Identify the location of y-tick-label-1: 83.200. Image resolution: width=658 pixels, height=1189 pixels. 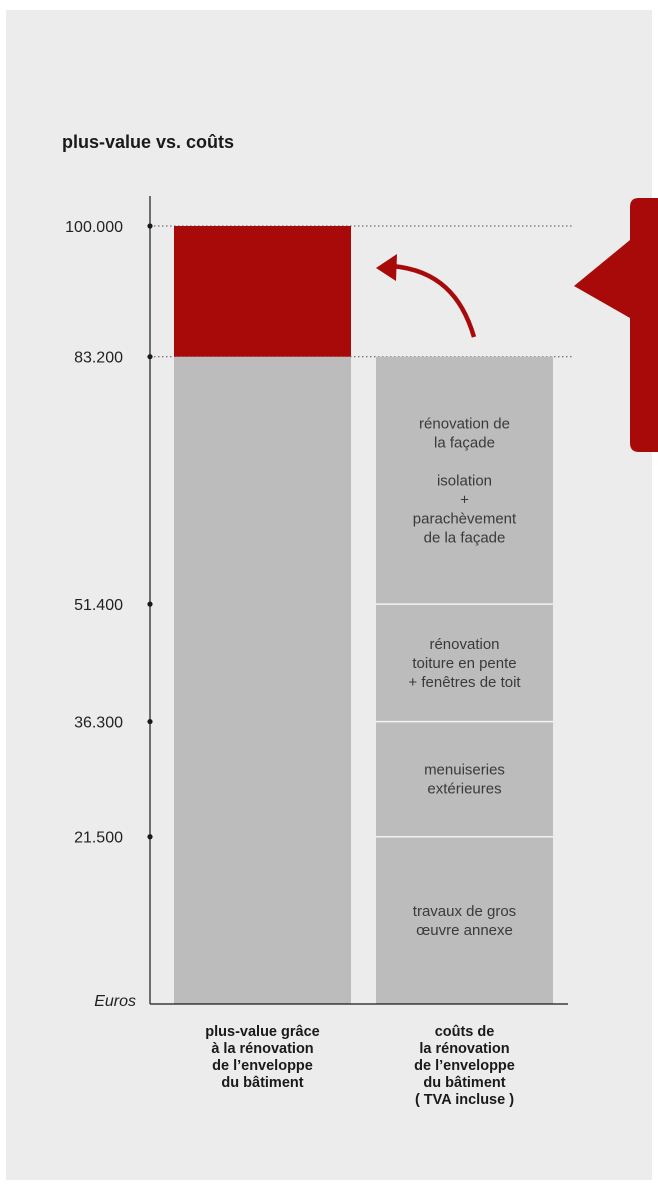
(98, 358).